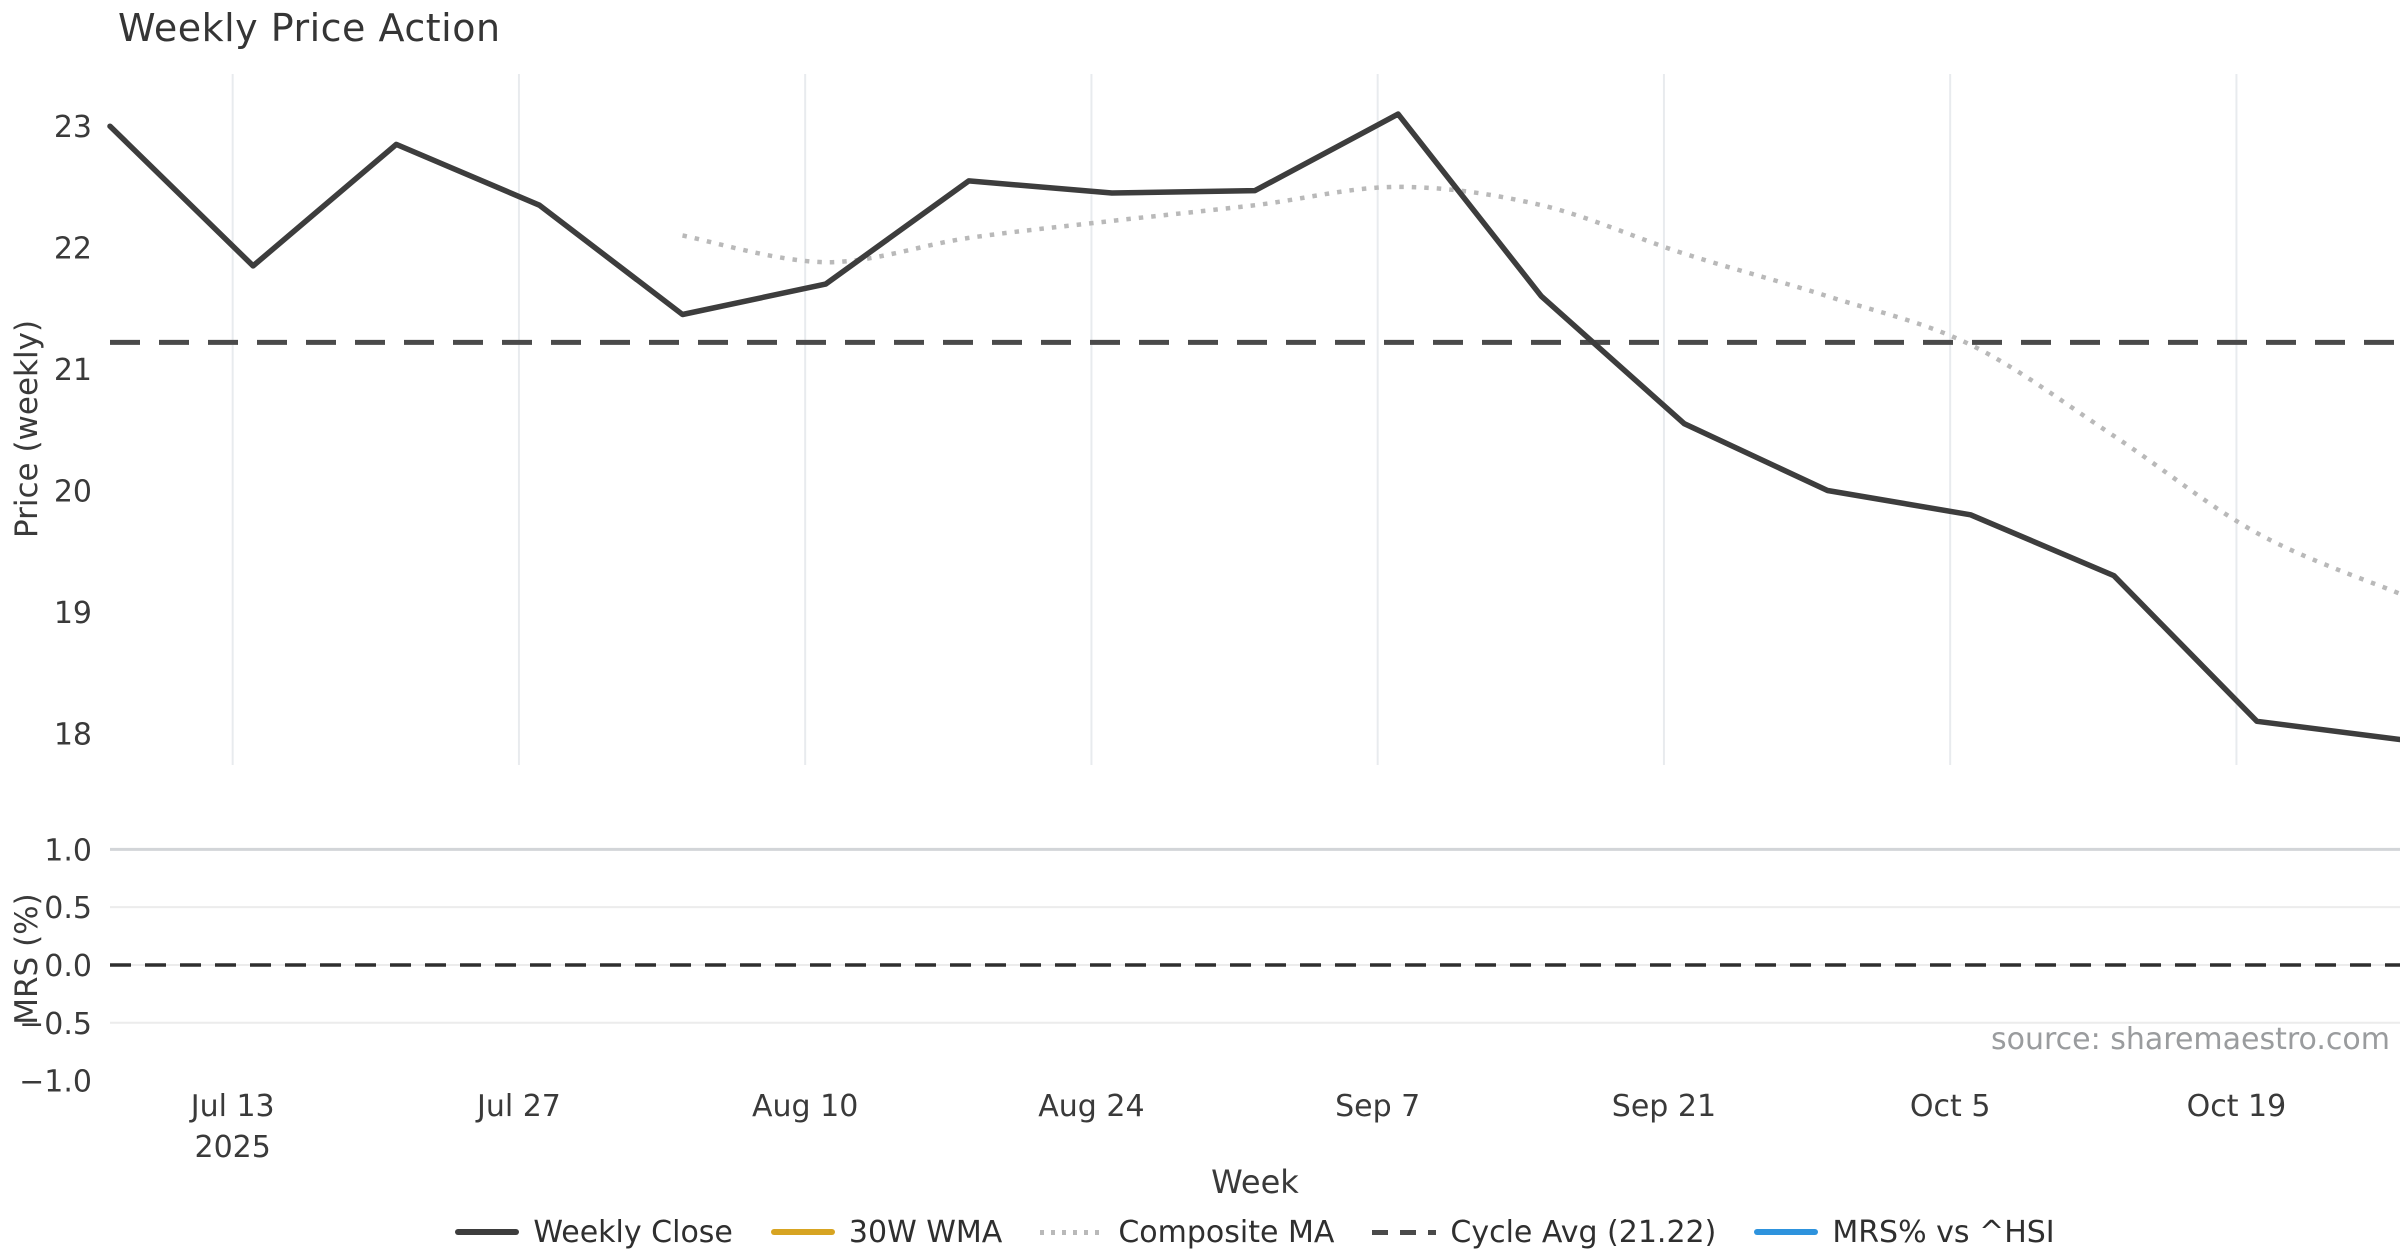 The image size is (2400, 1260). Describe the element at coordinates (1091, 1106) in the screenshot. I see `x-tick-label: Aug 24` at that location.